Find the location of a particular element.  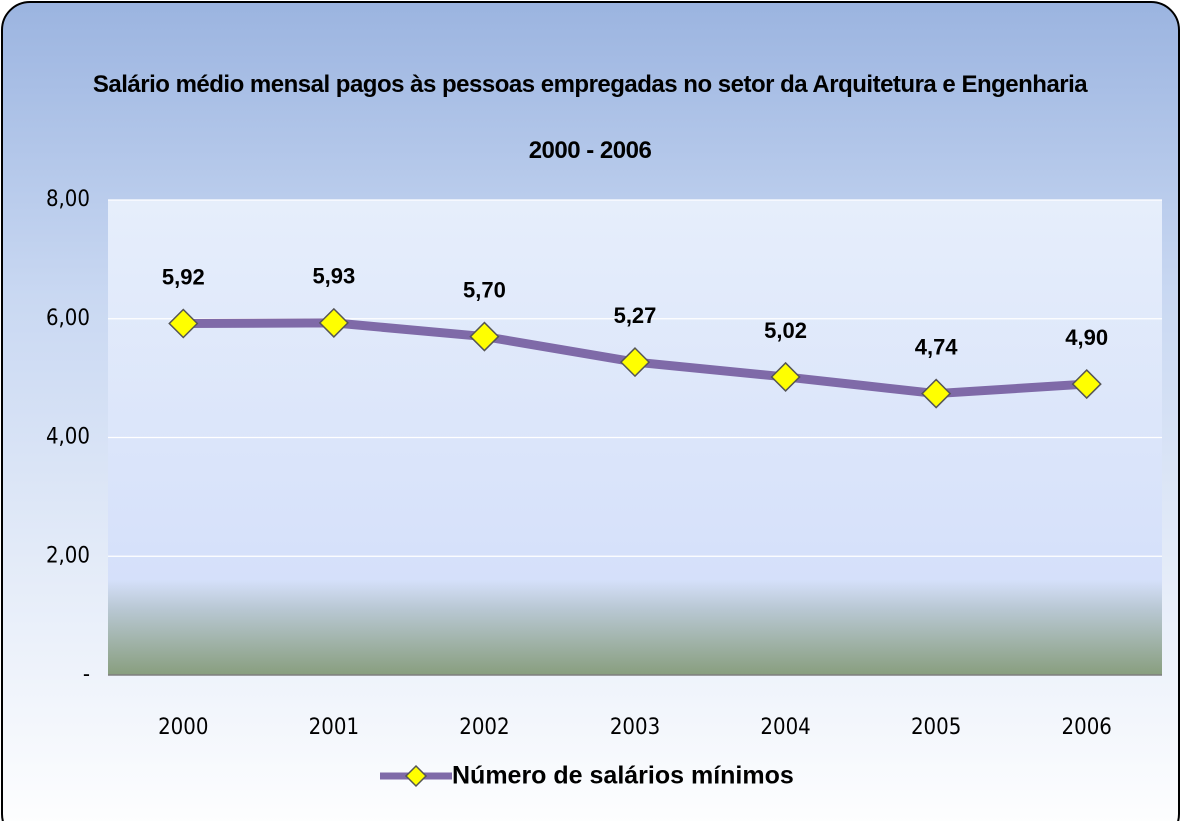

x-tick-label: 2005 is located at coordinates (936, 727).